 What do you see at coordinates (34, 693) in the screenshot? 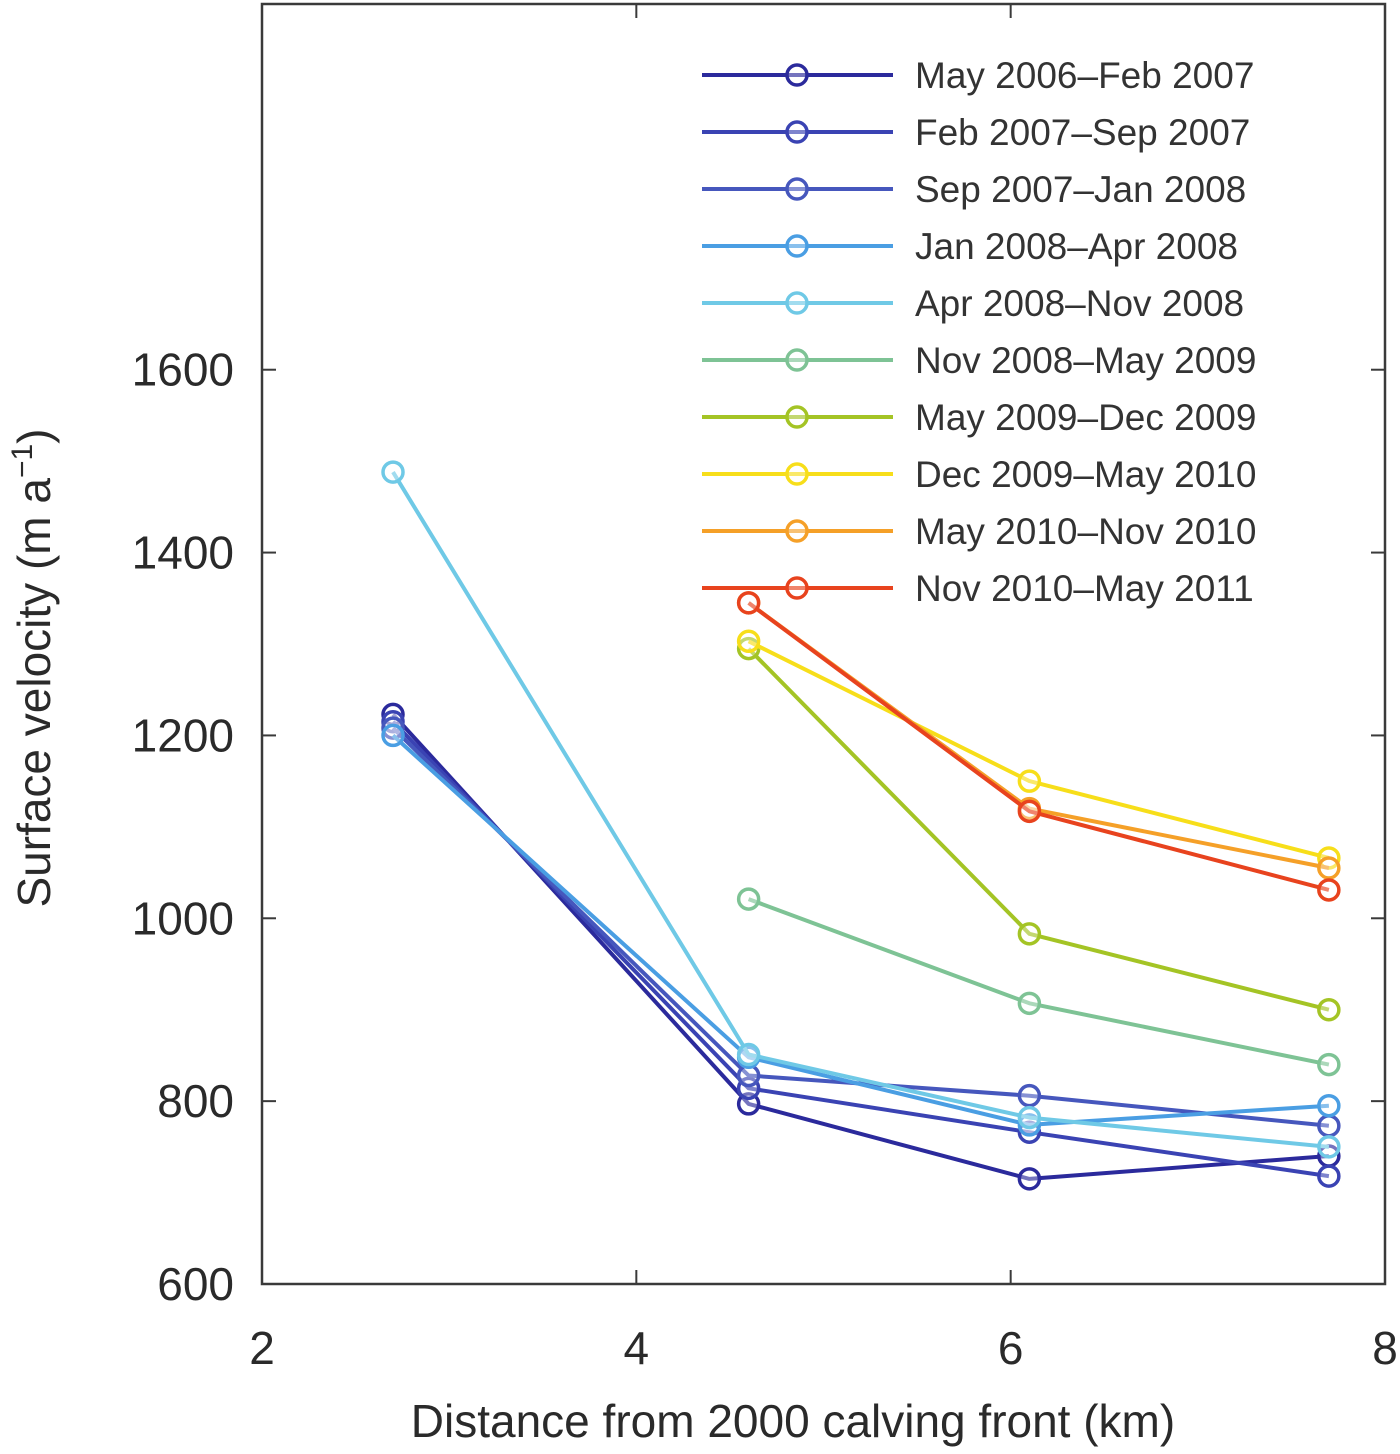
I see `y-axis-title-main: Surface velocity (m a` at bounding box center [34, 693].